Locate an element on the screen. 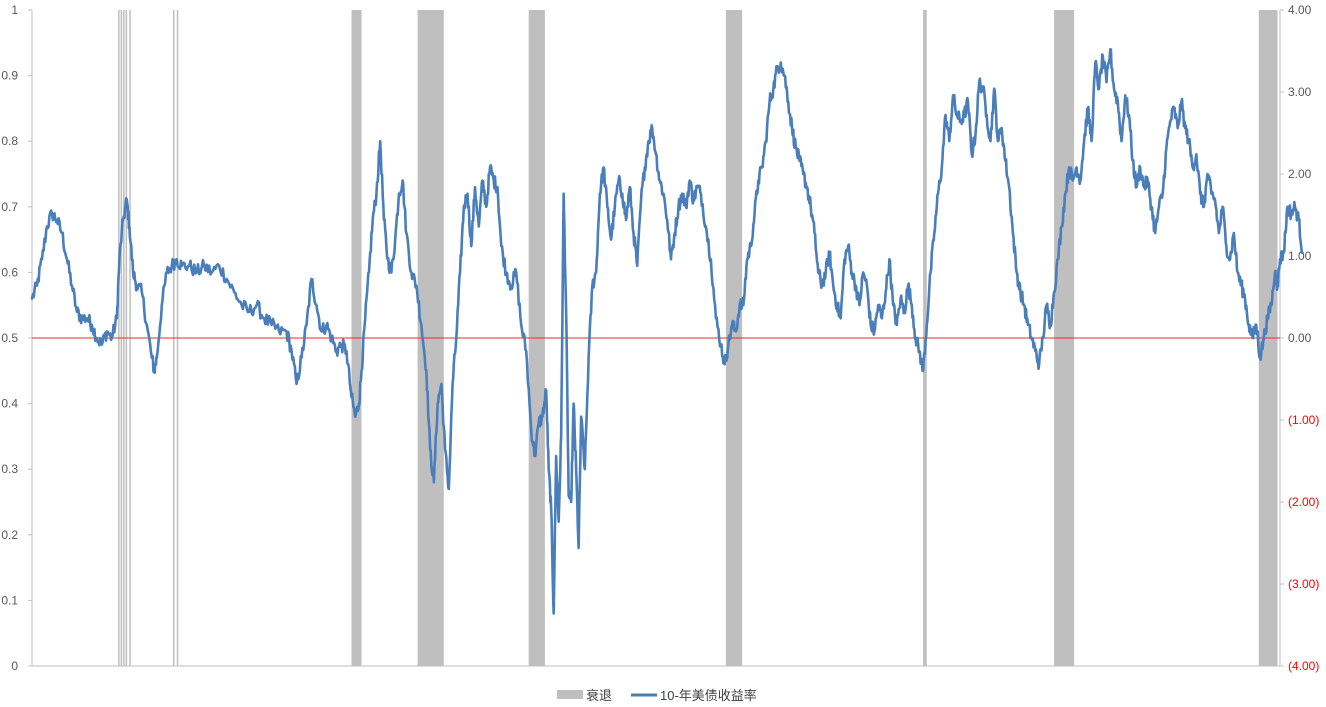 The height and width of the screenshot is (707, 1326). left-tick-label: 0.9 is located at coordinates (9, 76).